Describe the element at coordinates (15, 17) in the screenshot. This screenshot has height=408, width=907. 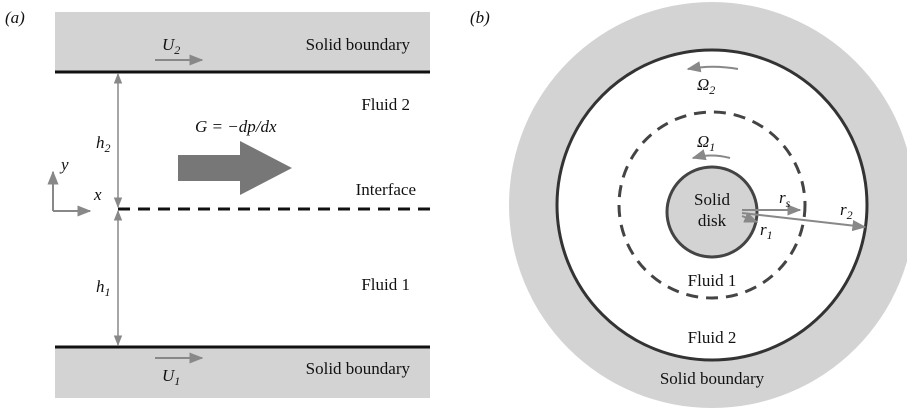
I see `panel-label: (a)` at that location.